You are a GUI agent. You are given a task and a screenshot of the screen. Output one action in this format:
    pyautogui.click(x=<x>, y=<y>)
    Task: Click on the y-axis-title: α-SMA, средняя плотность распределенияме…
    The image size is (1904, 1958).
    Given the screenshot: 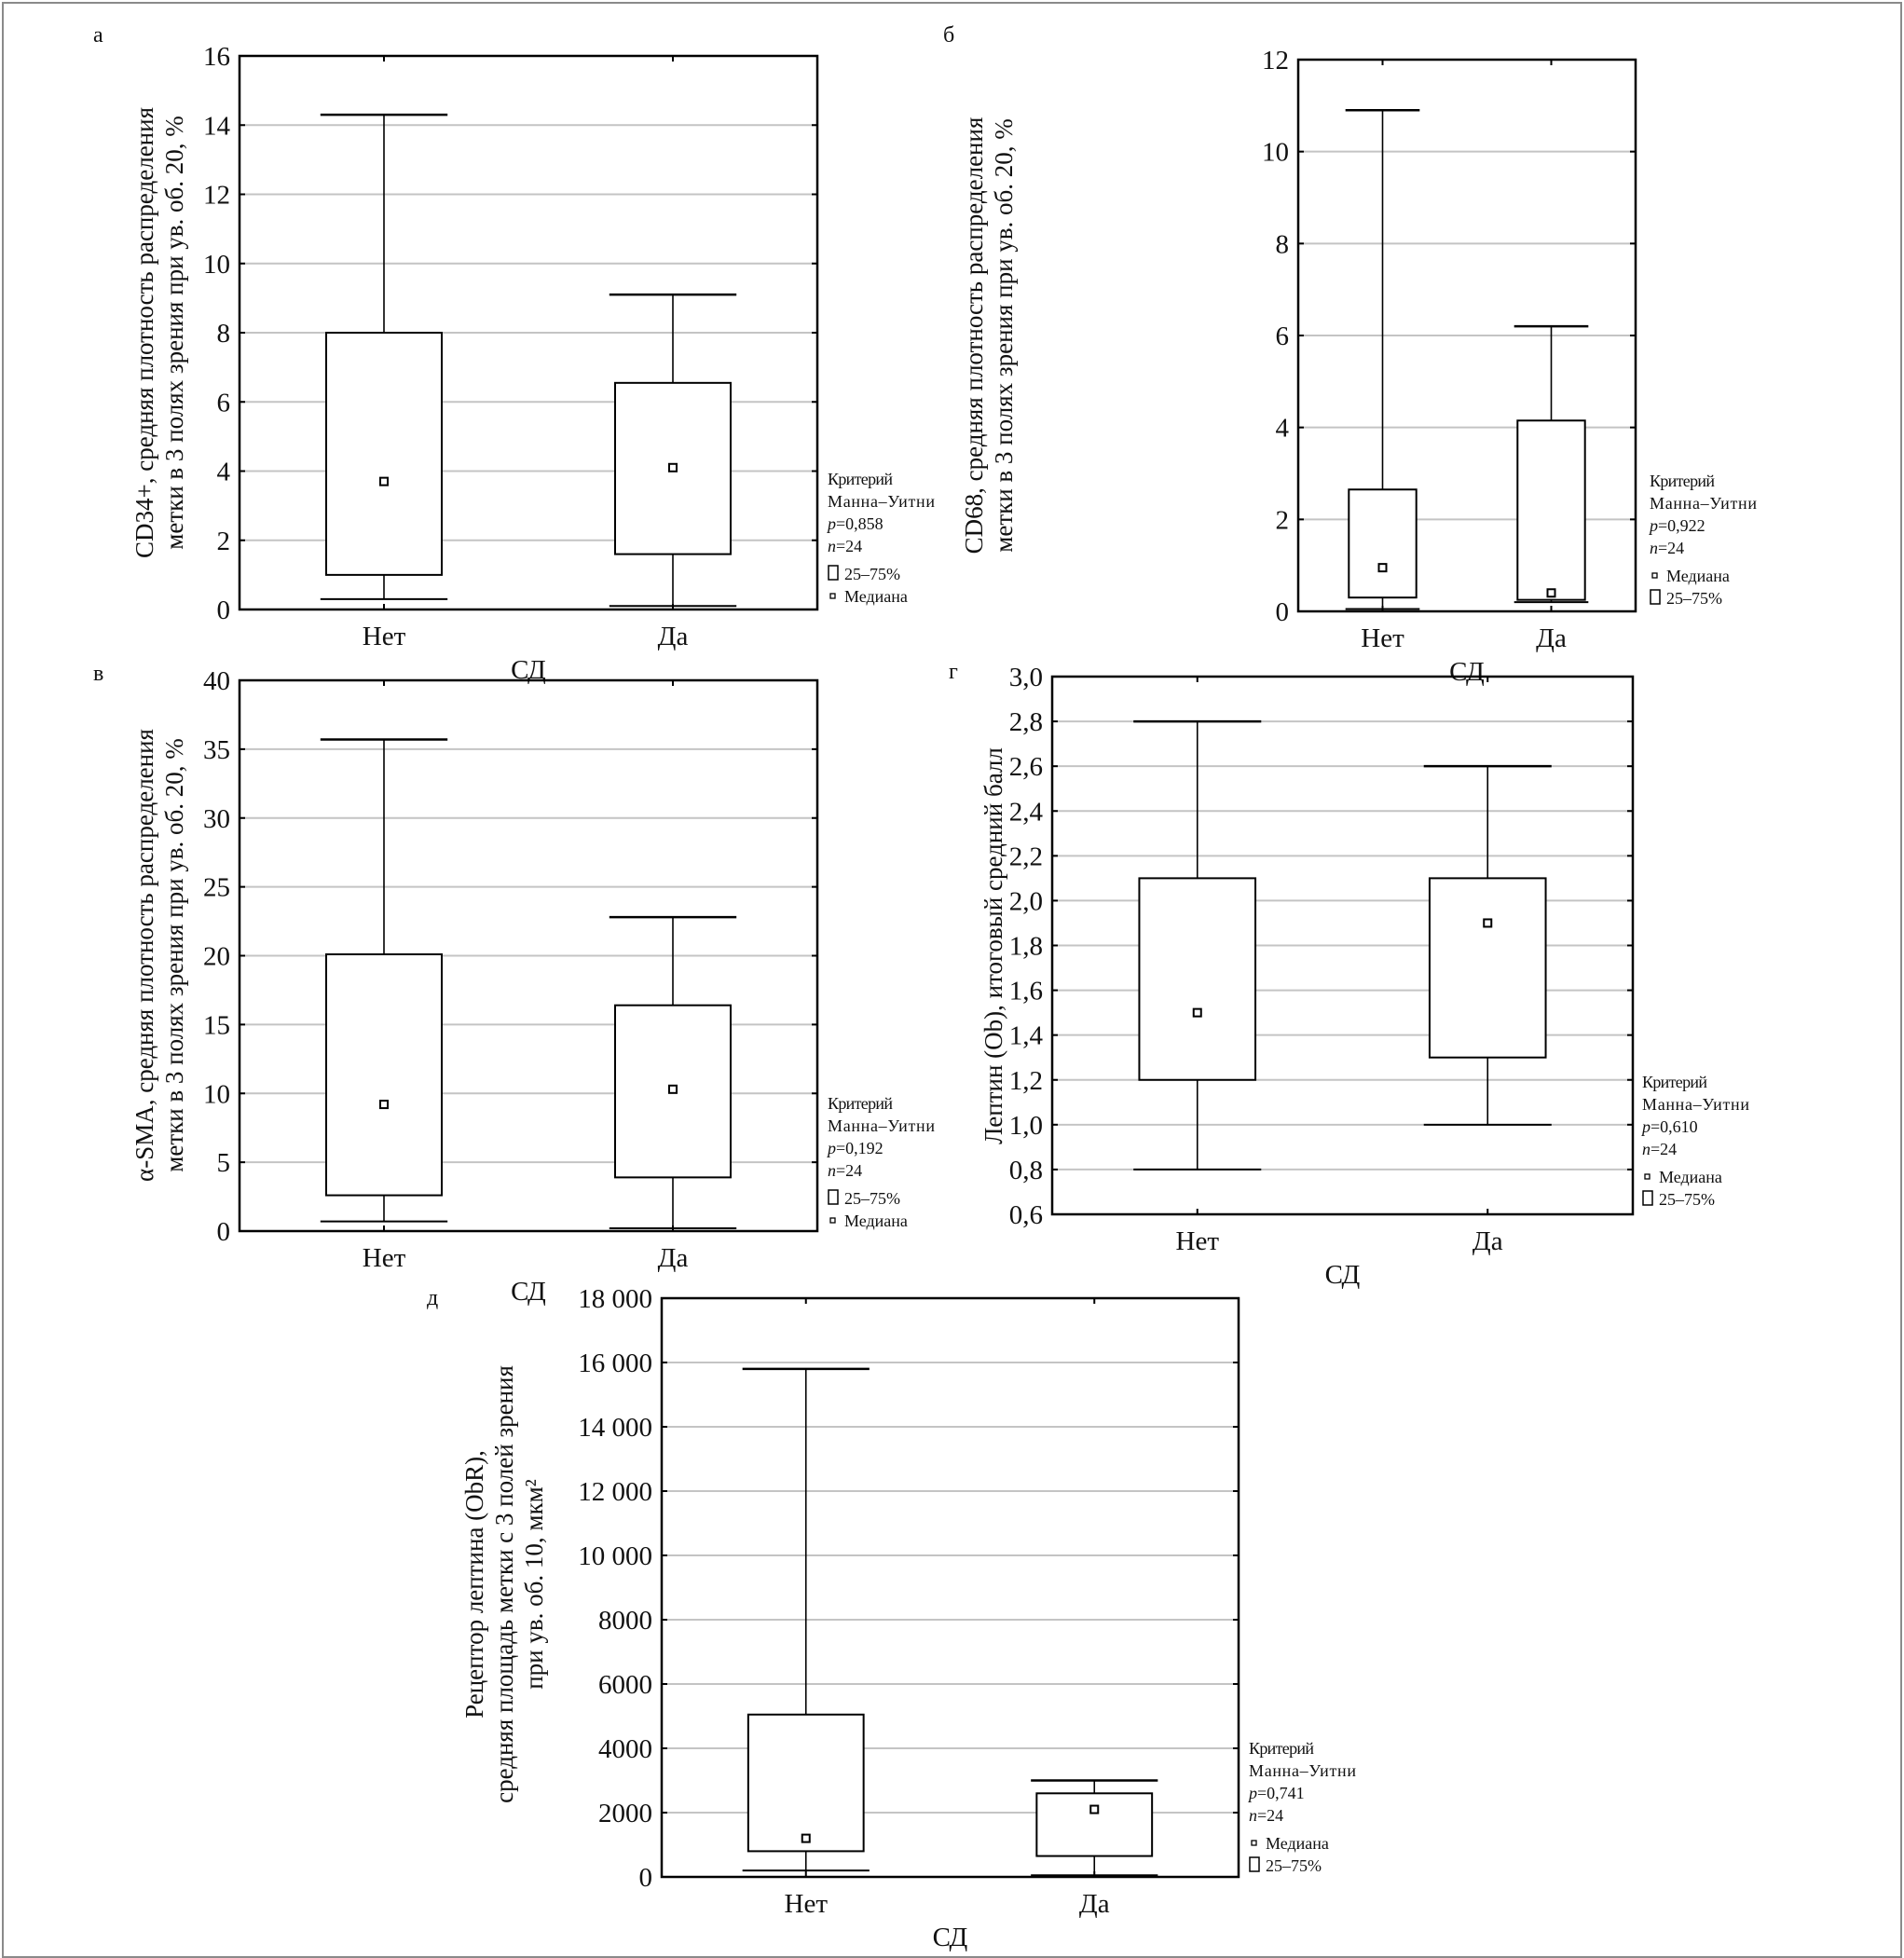 What is the action you would take?
    pyautogui.click(x=159, y=956)
    